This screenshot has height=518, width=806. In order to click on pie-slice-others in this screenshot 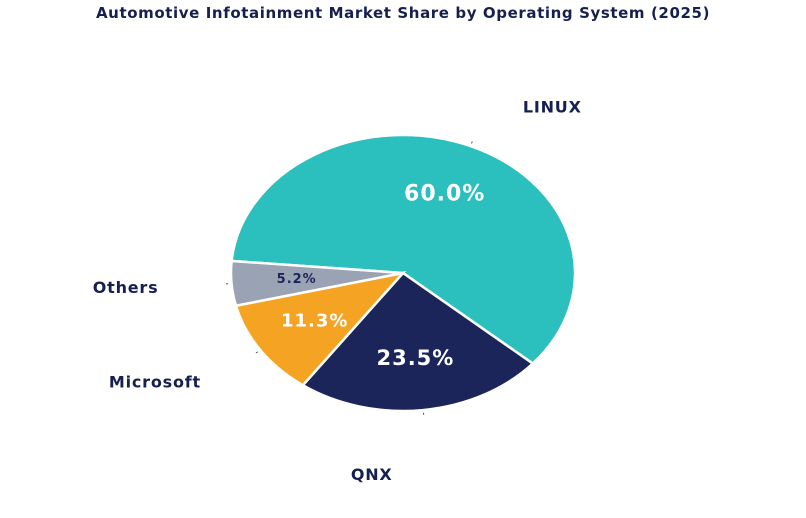, I will do `click(316, 283)`.